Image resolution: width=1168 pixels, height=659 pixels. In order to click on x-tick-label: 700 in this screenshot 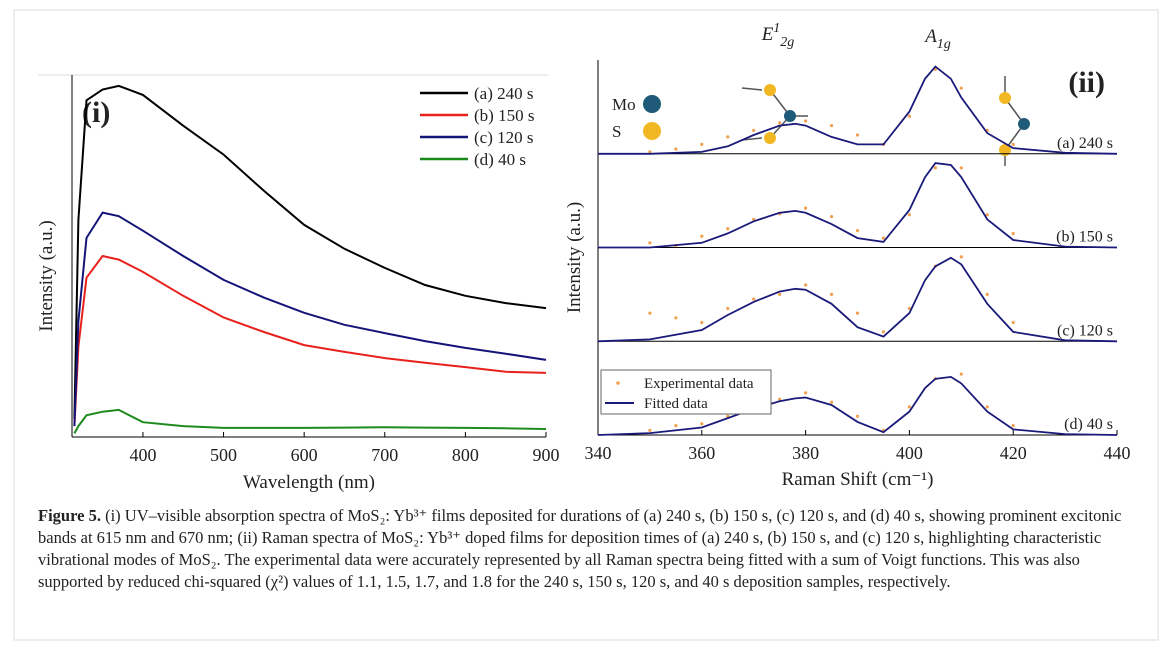, I will do `click(384, 455)`.